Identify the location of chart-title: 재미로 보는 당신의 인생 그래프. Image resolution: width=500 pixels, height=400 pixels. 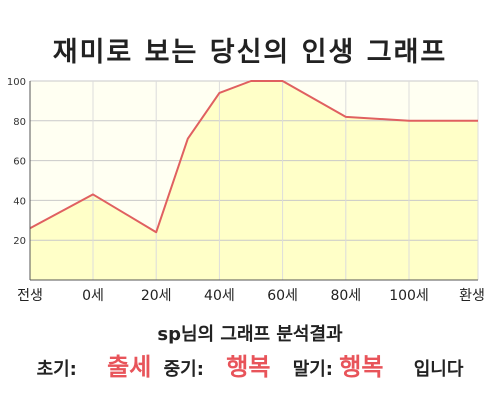
(250, 52).